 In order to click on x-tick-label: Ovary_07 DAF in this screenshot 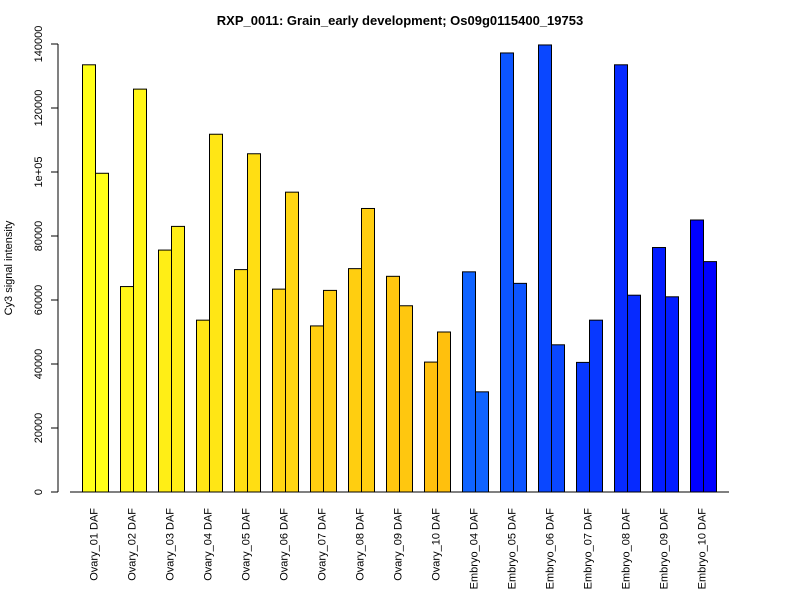, I will do `click(323, 544)`.